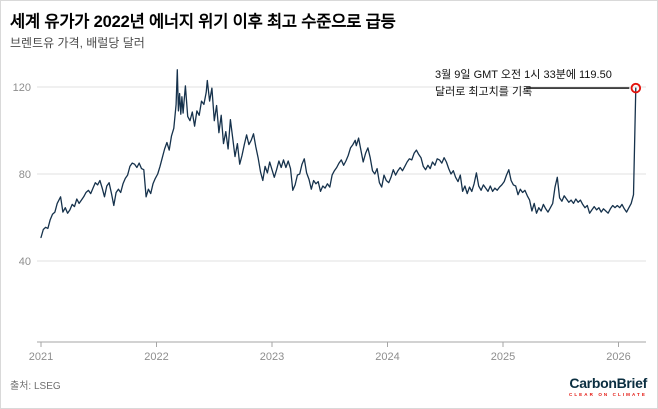  Describe the element at coordinates (22, 88) in the screenshot. I see `y-tick-label: 120` at that location.